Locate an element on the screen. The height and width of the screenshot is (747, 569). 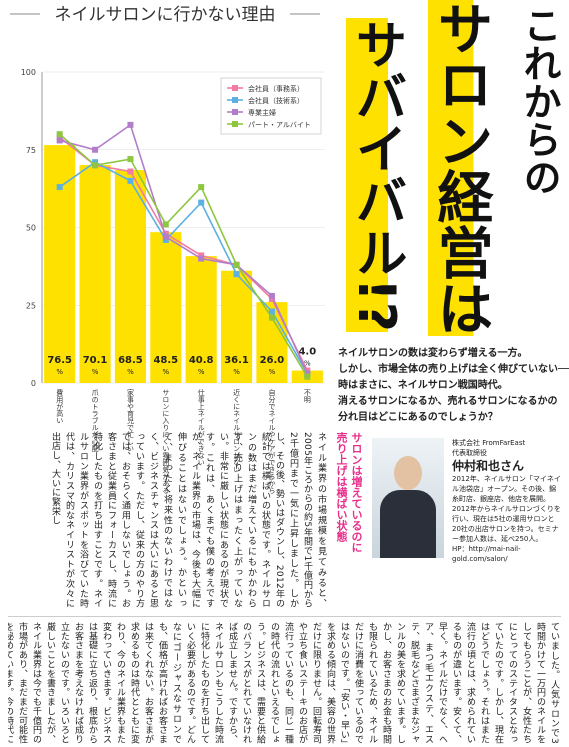
y-tick-label: 25 is located at coordinates (31, 305).